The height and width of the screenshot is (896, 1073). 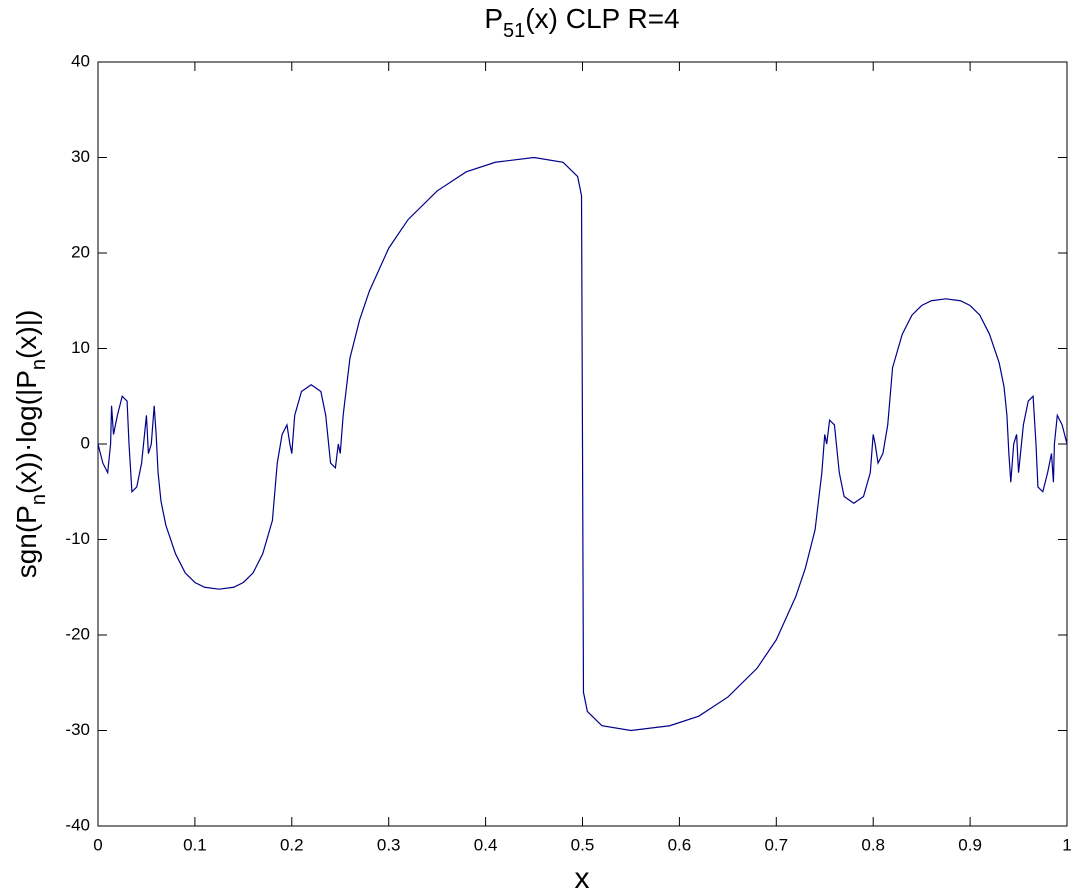 What do you see at coordinates (195, 844) in the screenshot?
I see `x-tick-label: 0.1` at bounding box center [195, 844].